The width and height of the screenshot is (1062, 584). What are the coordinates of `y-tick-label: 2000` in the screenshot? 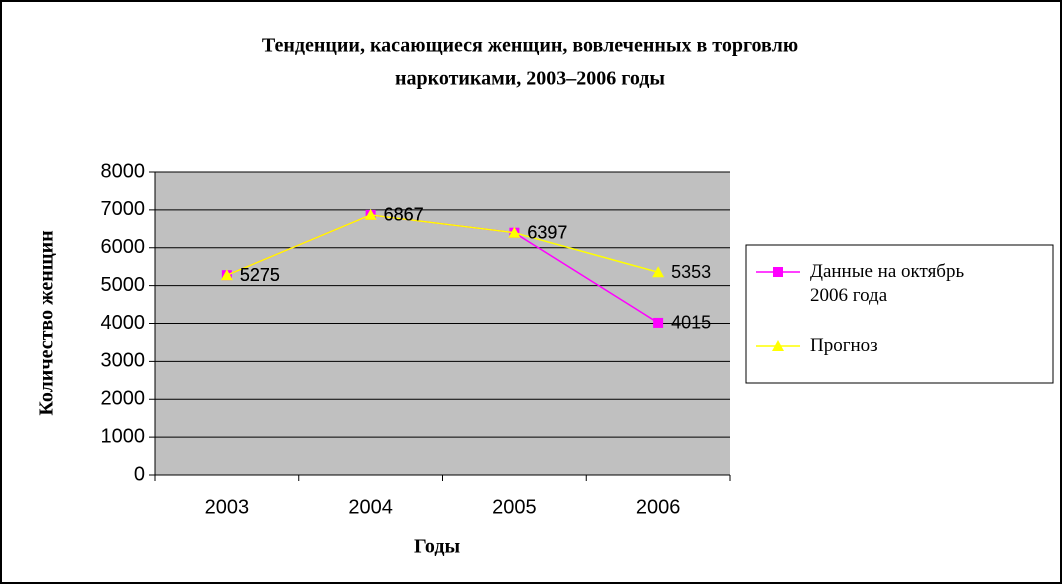 It's located at (123, 399).